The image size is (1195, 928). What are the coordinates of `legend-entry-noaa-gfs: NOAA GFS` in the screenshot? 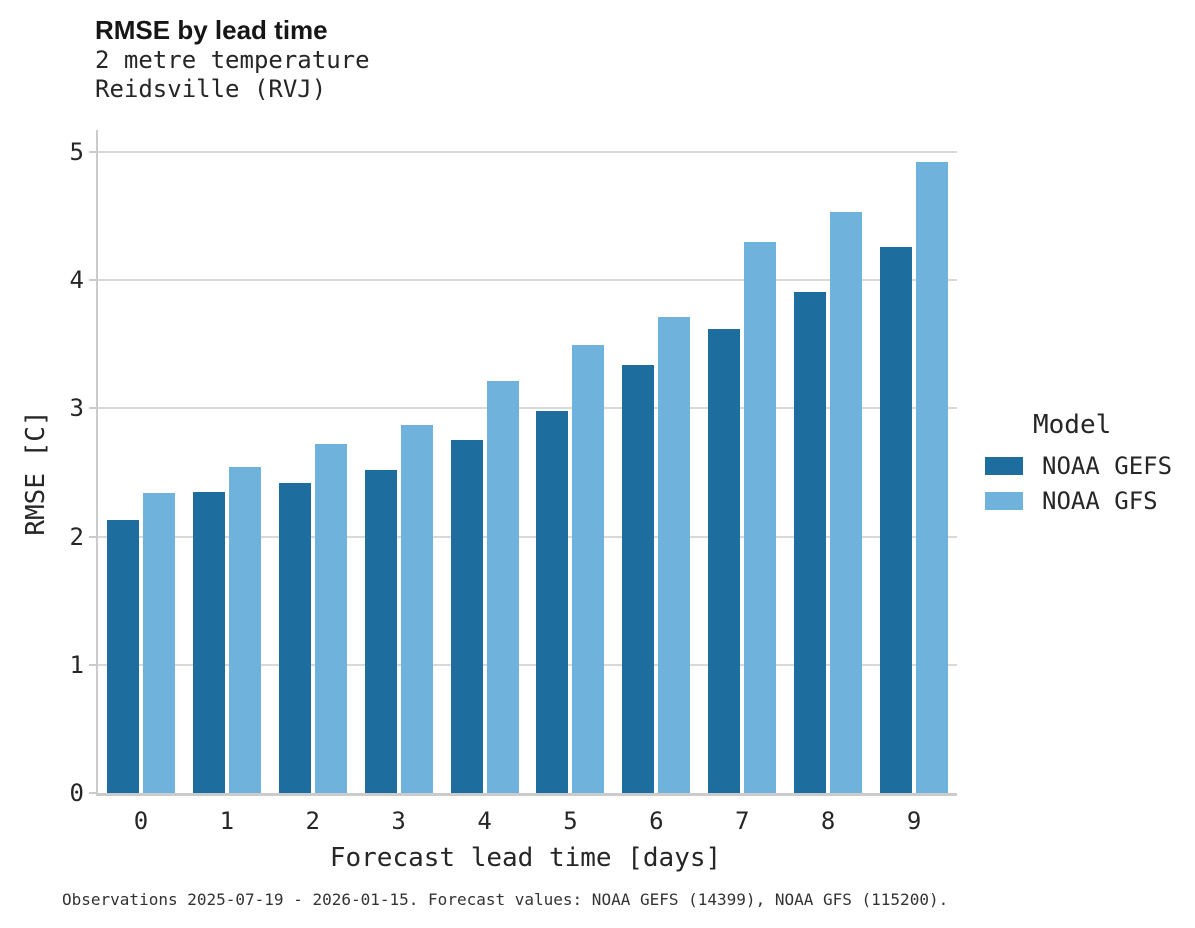 It's located at (1071, 501).